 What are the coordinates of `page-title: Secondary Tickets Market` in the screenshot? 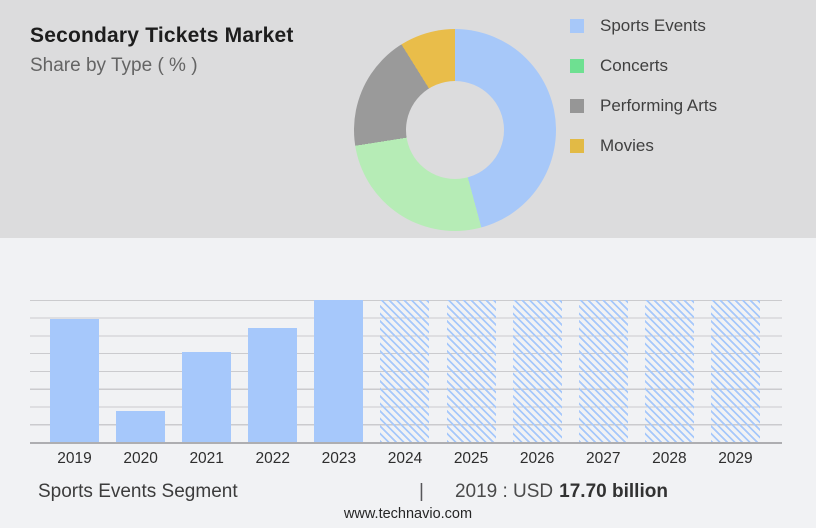 It's located at (162, 35).